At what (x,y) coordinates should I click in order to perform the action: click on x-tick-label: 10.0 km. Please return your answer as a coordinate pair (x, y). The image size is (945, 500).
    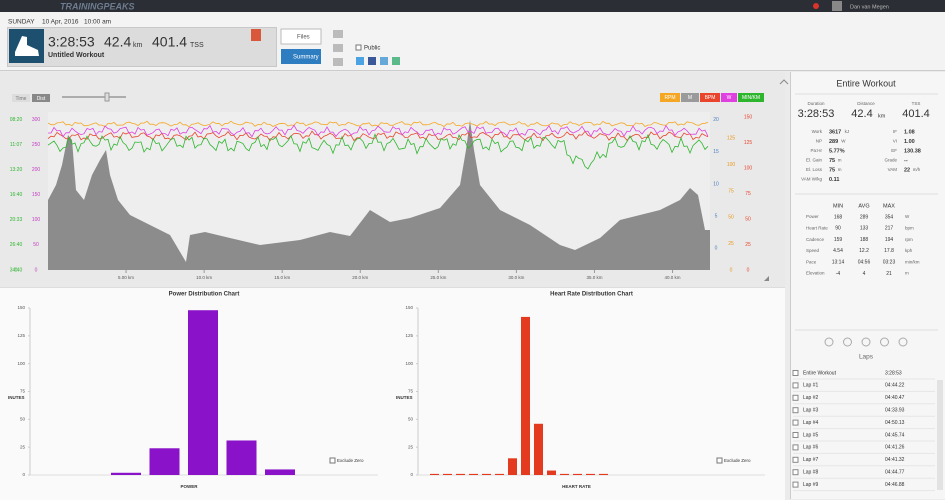
    Looking at the image, I should click on (204, 277).